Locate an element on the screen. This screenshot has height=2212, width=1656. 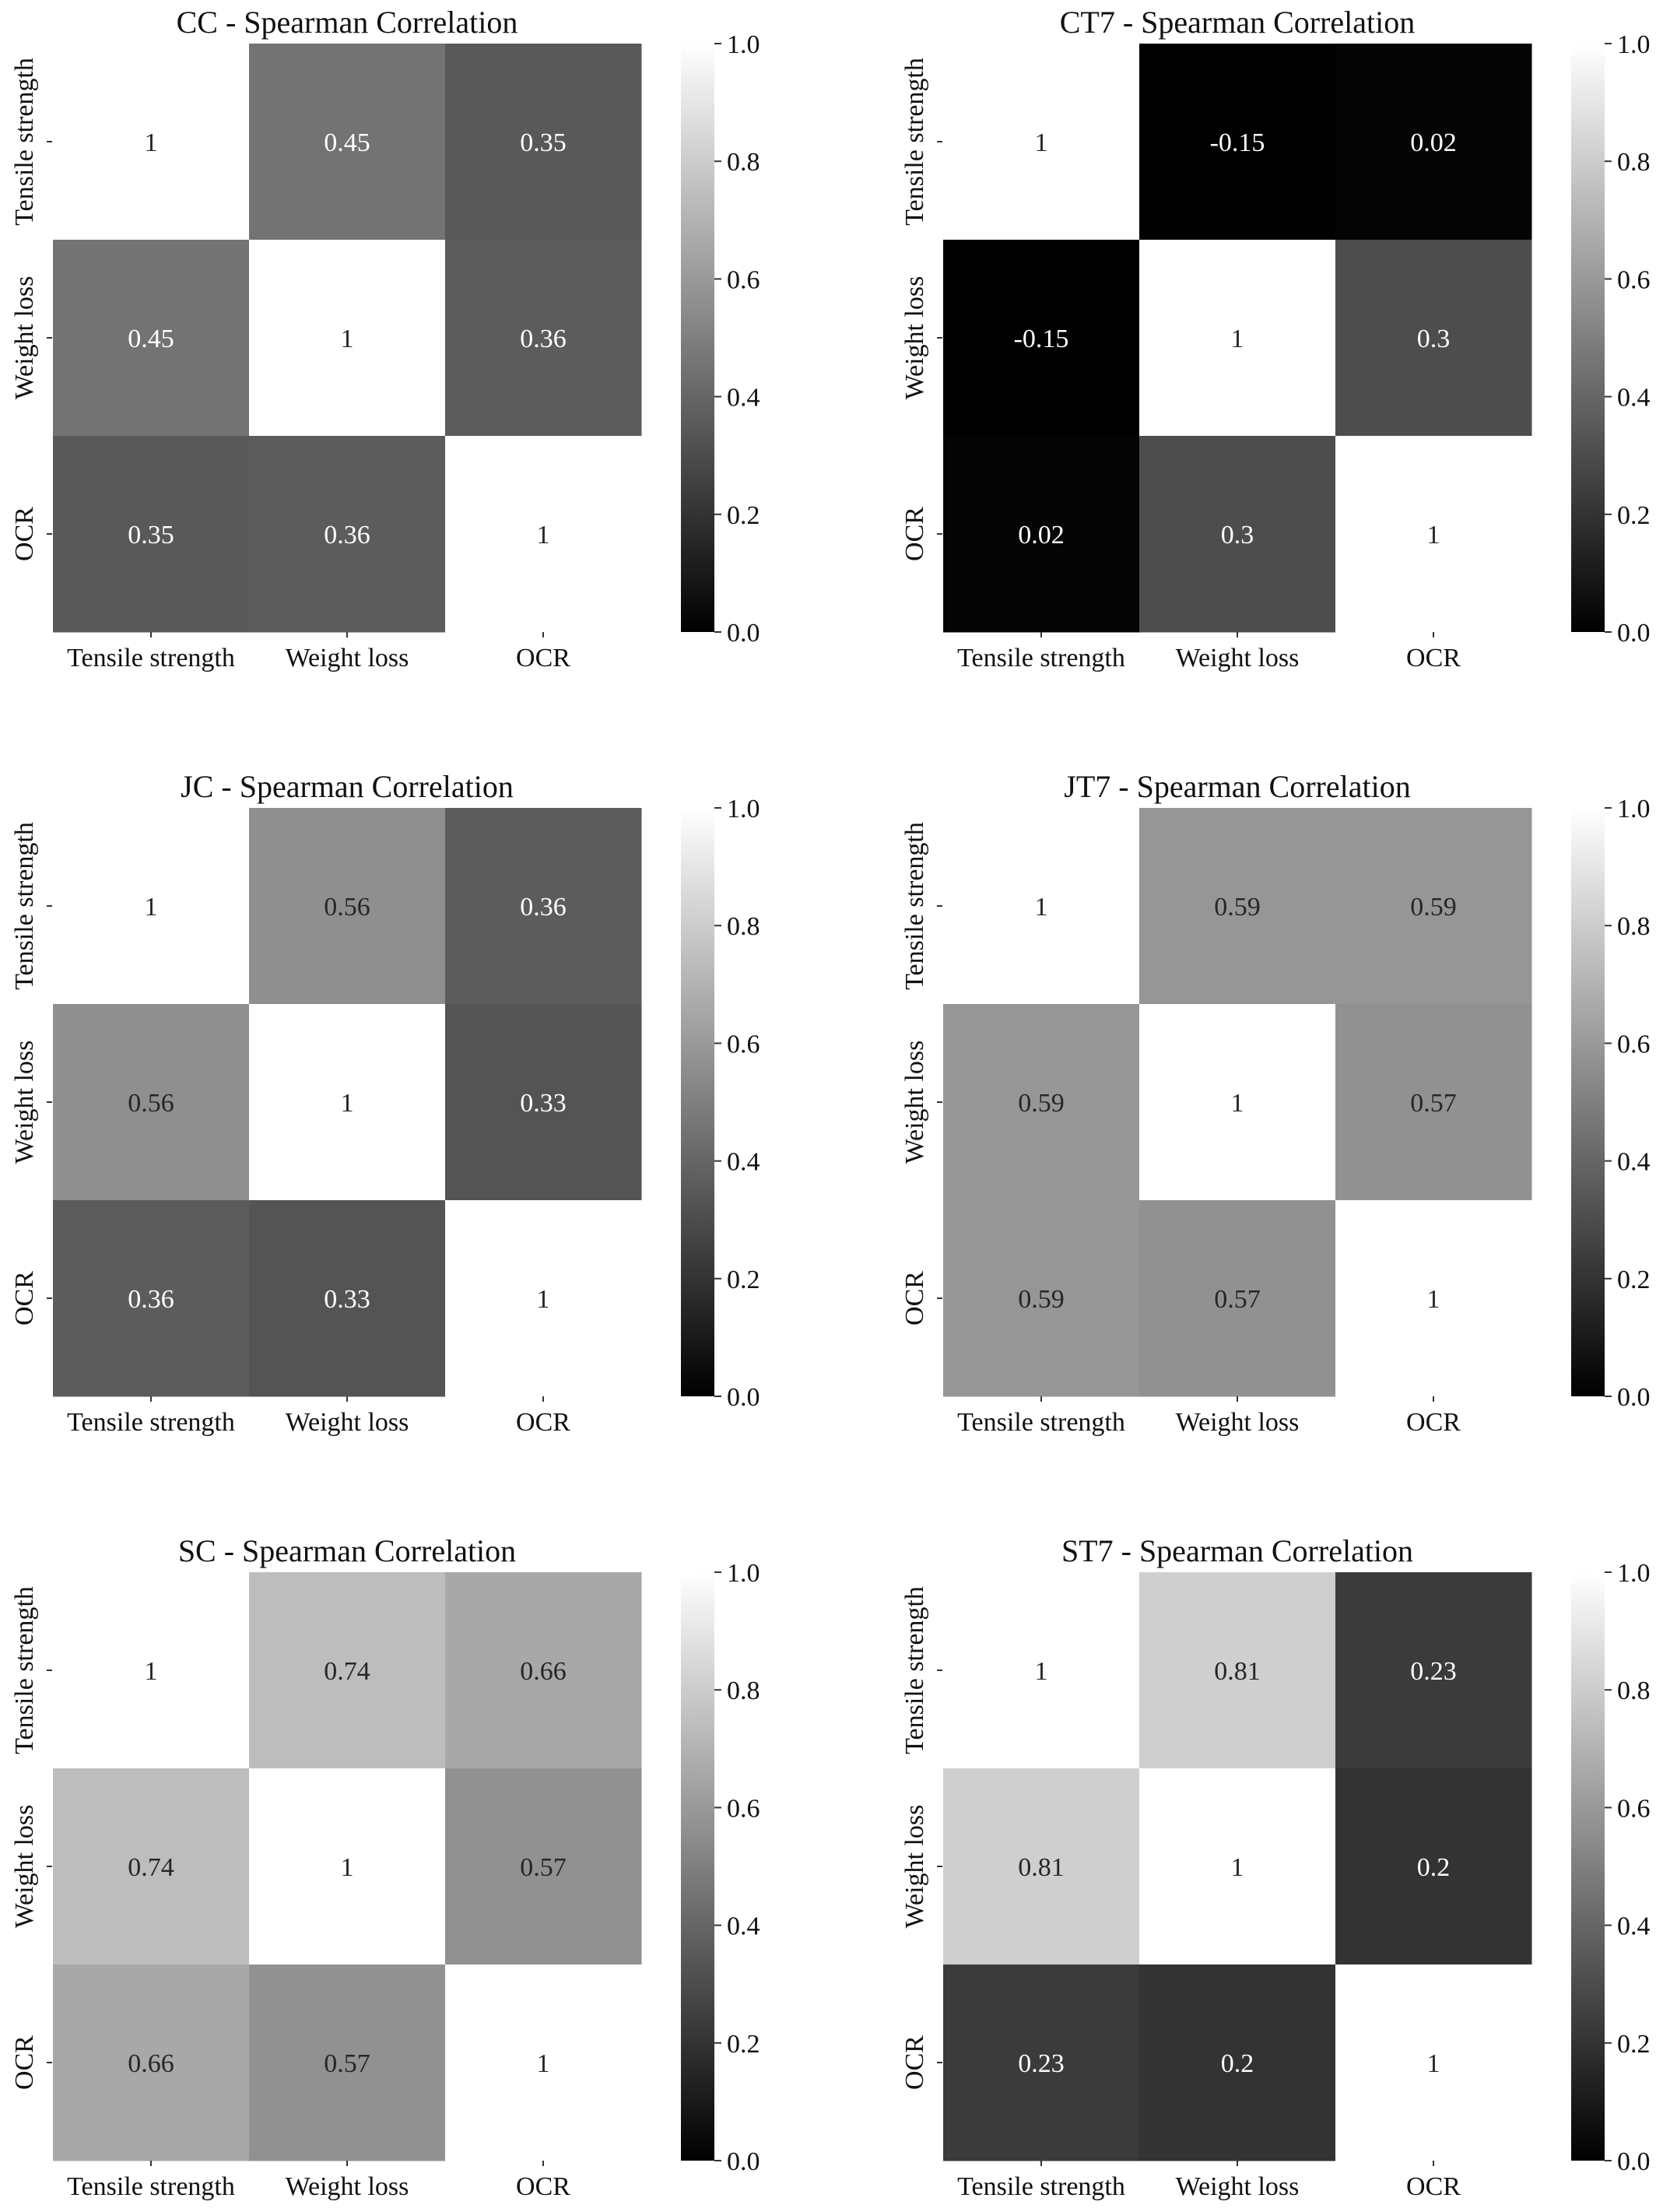
colorbar-tick-label: 0.4 is located at coordinates (743, 1163).